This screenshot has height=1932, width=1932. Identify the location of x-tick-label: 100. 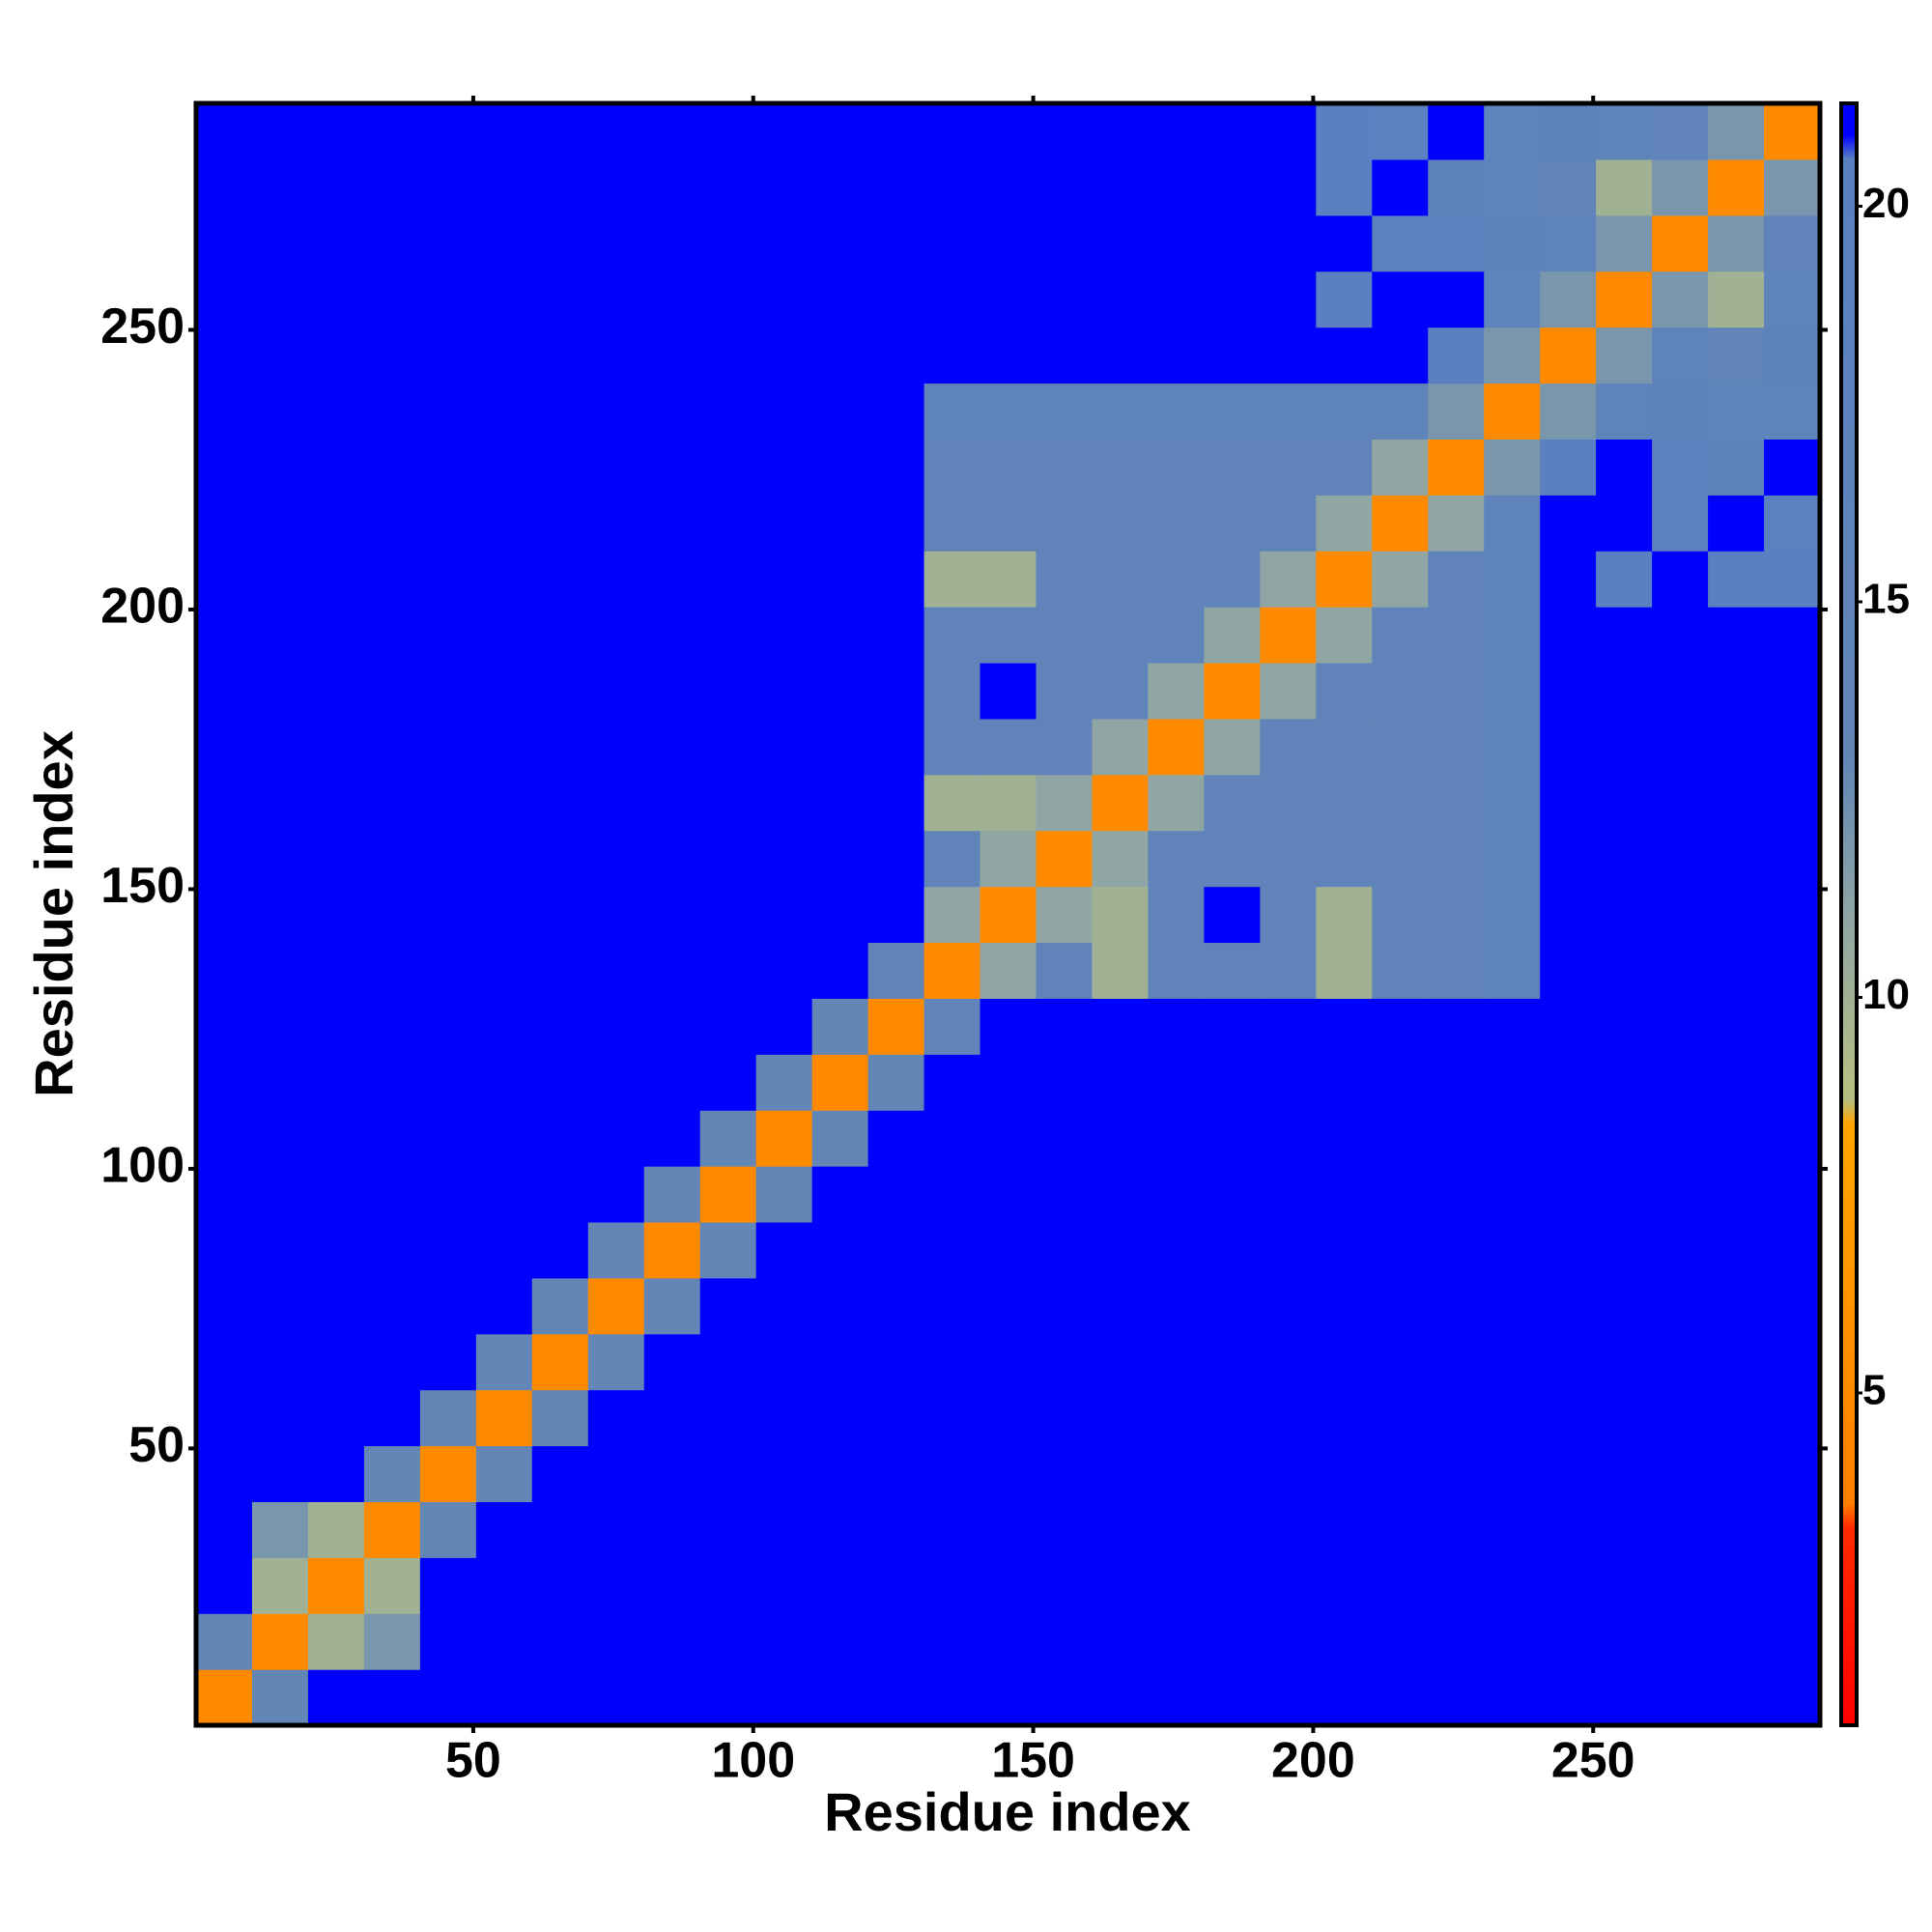
(753, 1761).